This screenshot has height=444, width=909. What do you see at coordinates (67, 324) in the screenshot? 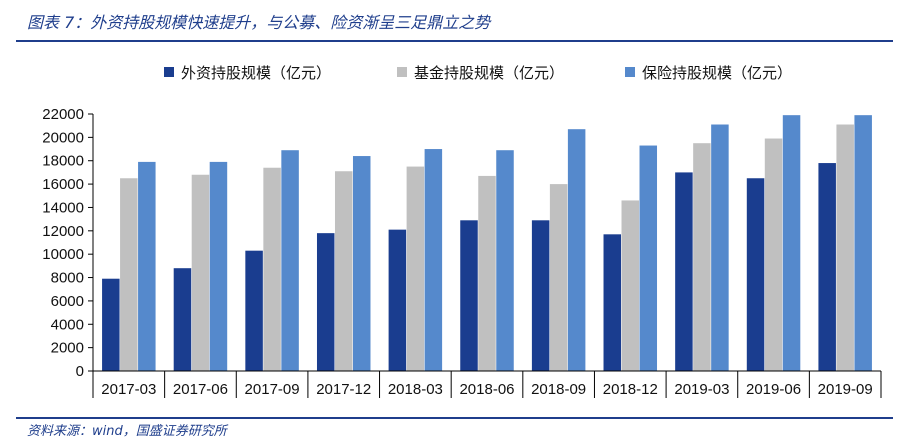
I see `y-tick-label: 4000` at bounding box center [67, 324].